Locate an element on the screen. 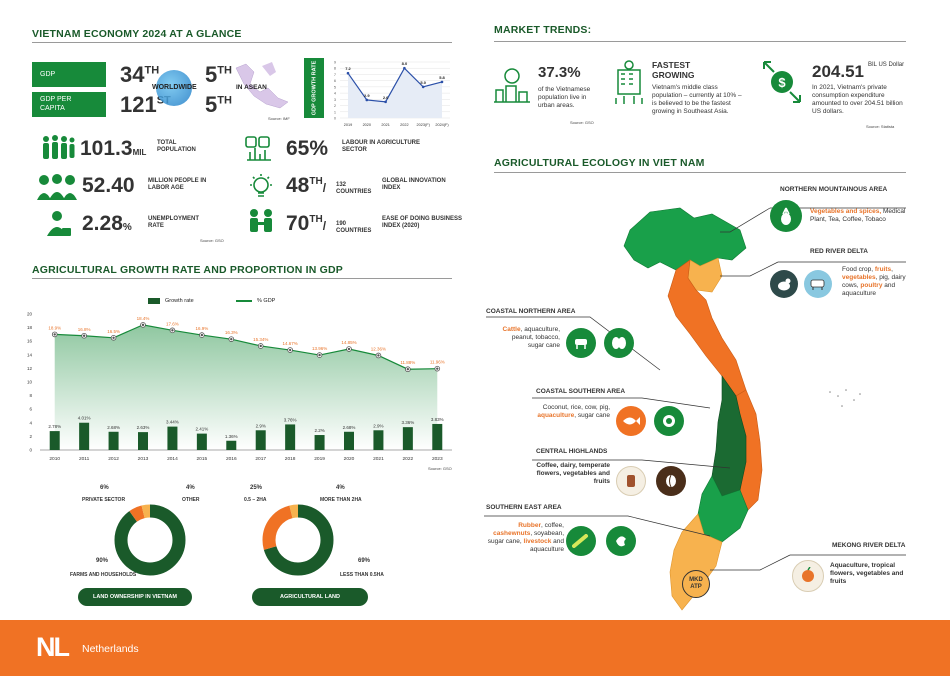 This screenshot has height=676, width=950. y-tick-label: 0 is located at coordinates (30, 450).